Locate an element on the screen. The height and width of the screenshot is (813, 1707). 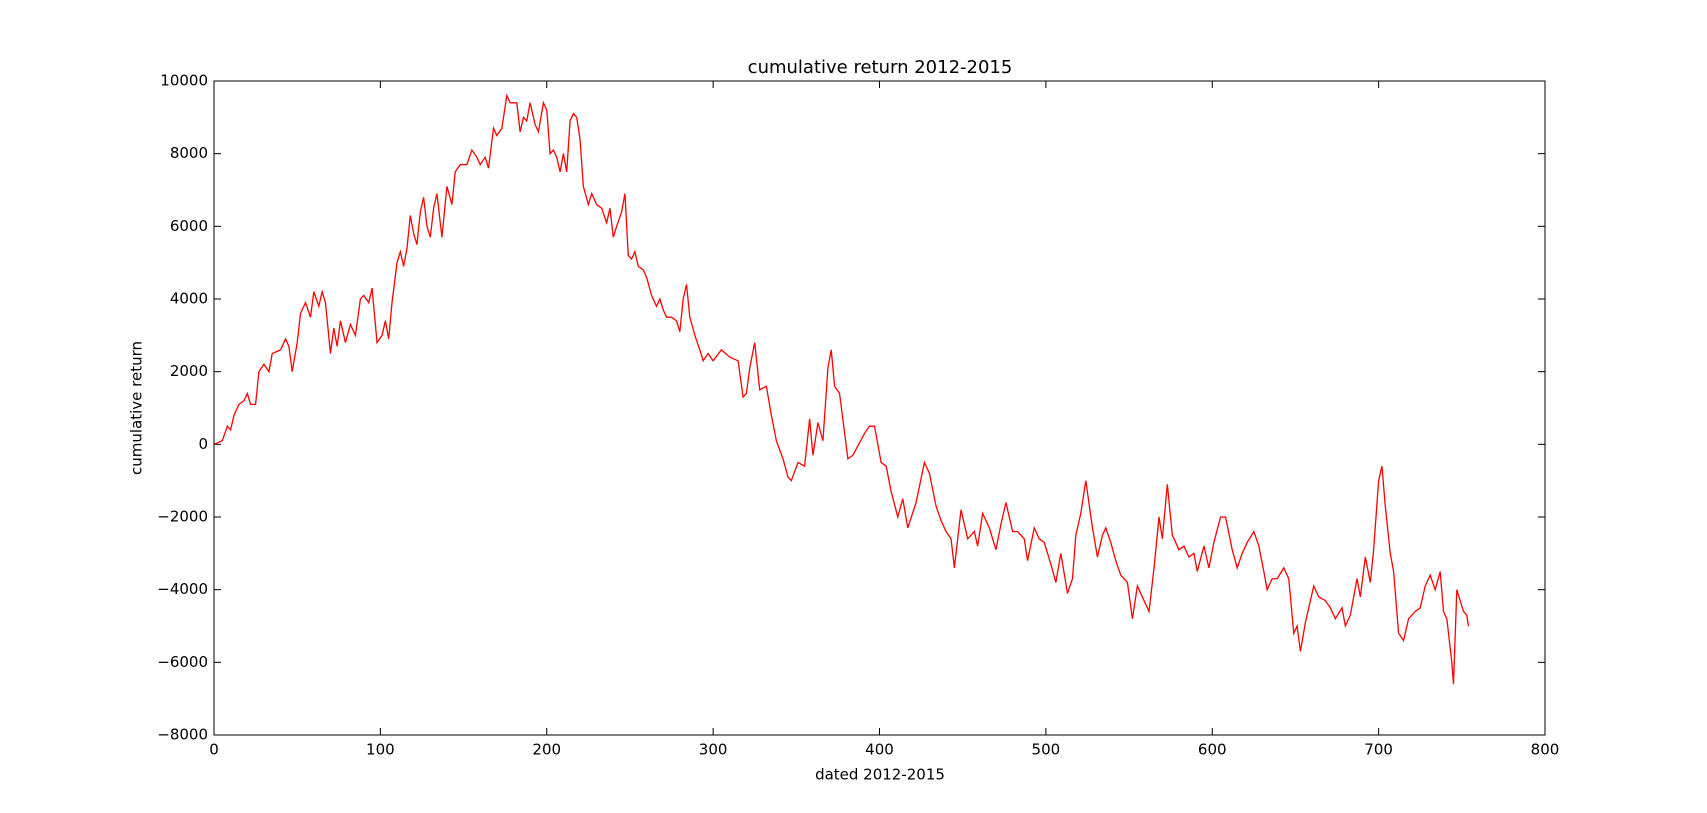
y-axis-label: cumulative return is located at coordinates (137, 408).